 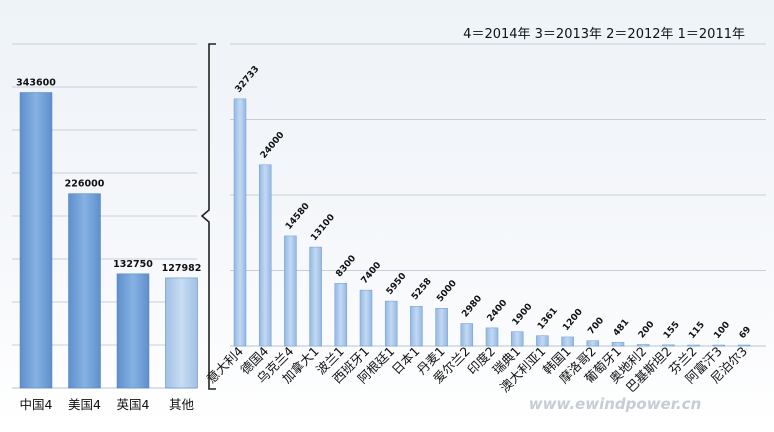 I want to click on watermark: www.ewindpower.cn, so click(x=615, y=404).